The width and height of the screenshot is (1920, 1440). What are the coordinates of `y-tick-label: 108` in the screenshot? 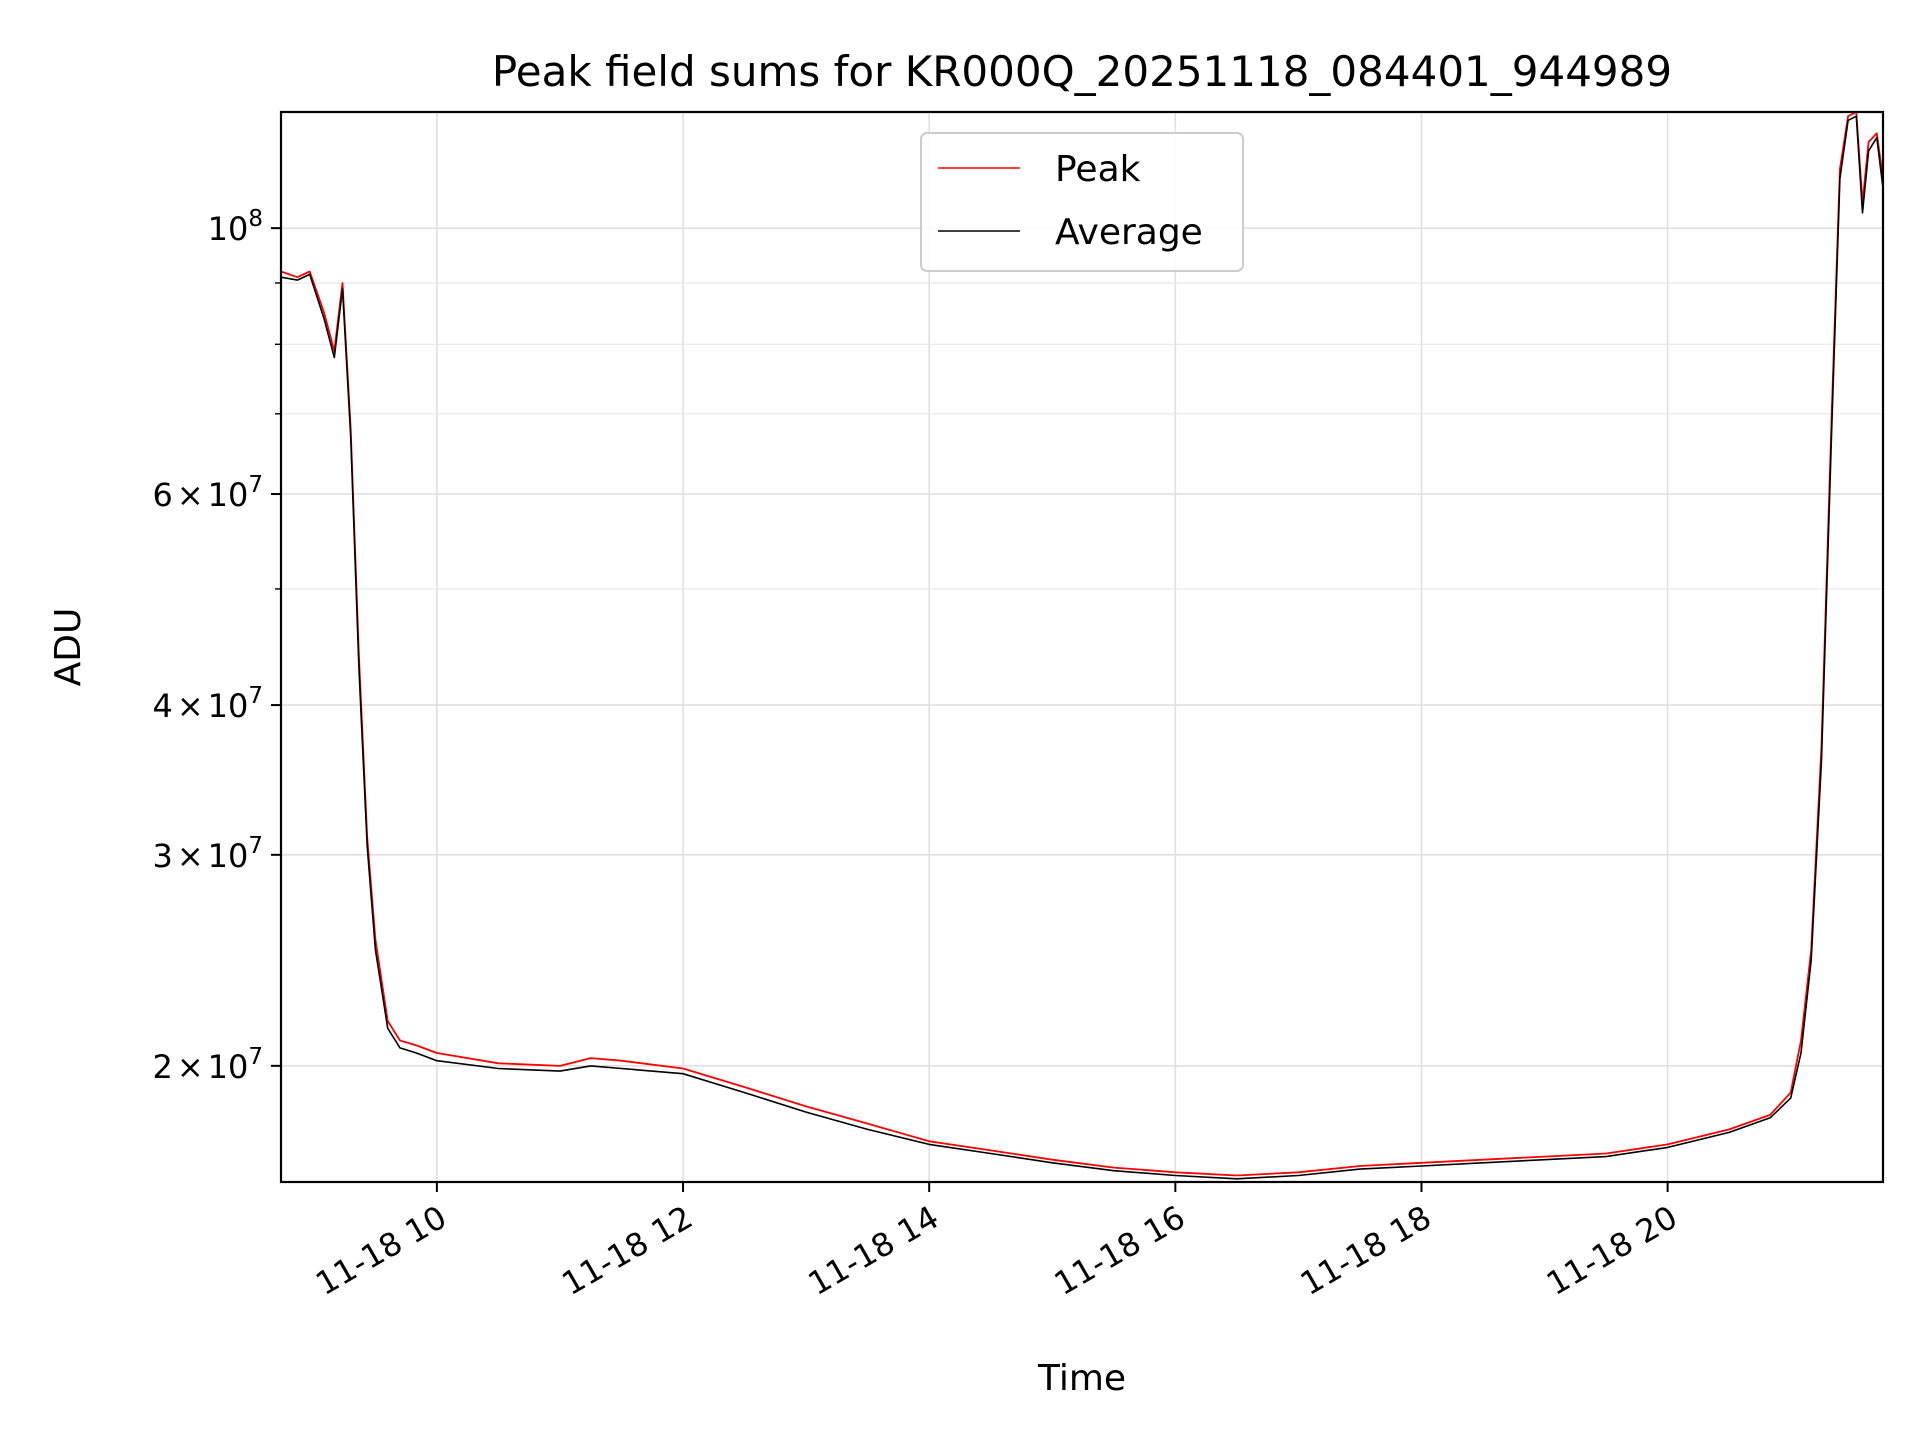 It's located at (235, 227).